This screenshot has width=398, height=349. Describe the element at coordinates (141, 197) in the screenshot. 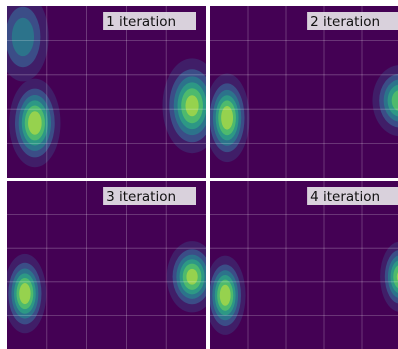

I see `panel-label: 3 iteration` at that location.